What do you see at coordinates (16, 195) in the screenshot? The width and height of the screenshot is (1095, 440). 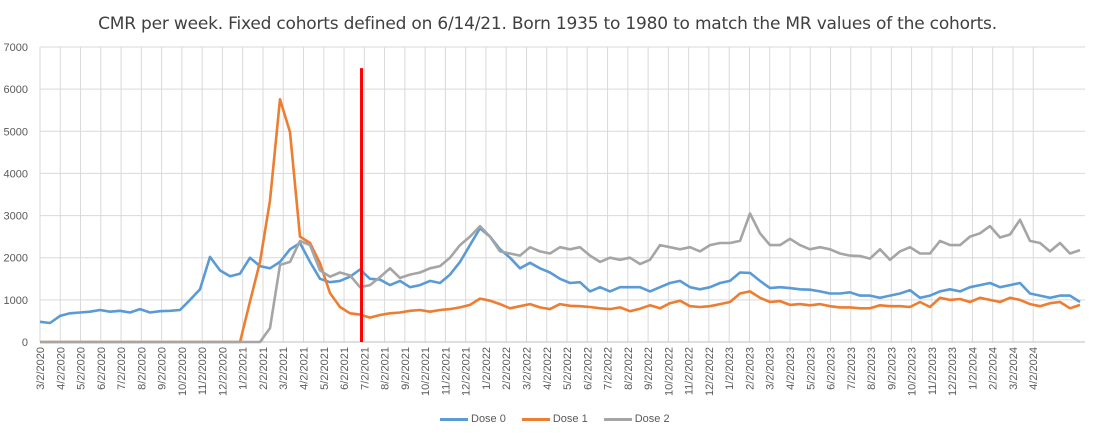 I see `y-axis-ticks: 0 1000 2000 3000 4000 5000 6000 7000` at bounding box center [16, 195].